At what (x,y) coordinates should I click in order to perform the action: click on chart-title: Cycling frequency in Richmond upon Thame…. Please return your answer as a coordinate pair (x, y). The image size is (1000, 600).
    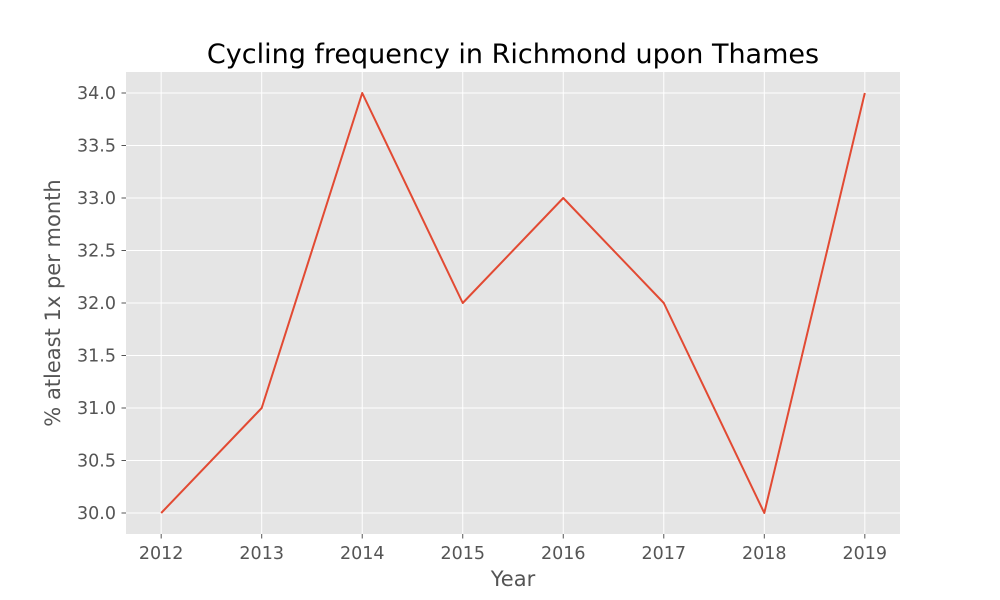
    Looking at the image, I should click on (513, 54).